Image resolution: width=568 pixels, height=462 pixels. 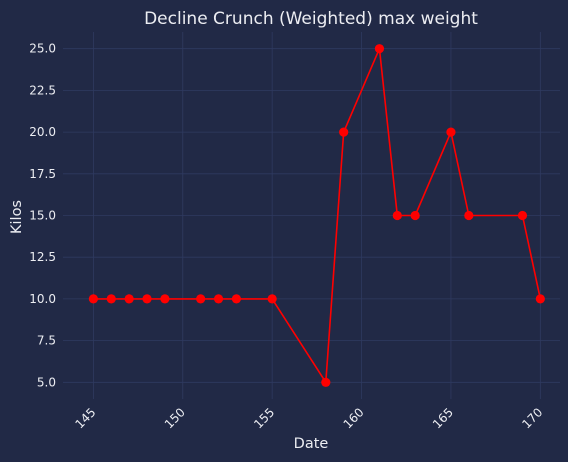 What do you see at coordinates (42, 174) in the screenshot?
I see `y-tick-label: 17.5` at bounding box center [42, 174].